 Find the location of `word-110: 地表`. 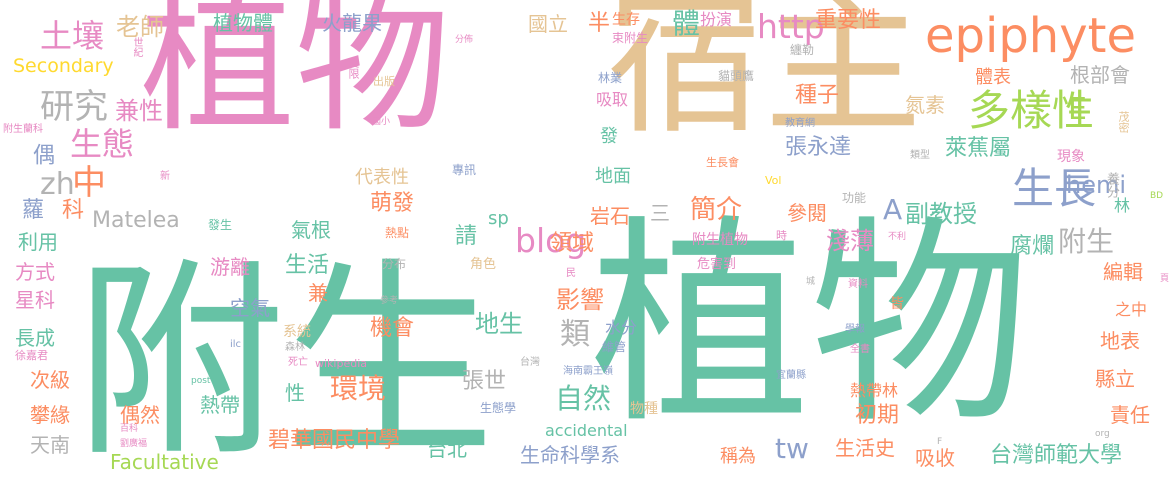

word-110: 地表 is located at coordinates (1120, 341).